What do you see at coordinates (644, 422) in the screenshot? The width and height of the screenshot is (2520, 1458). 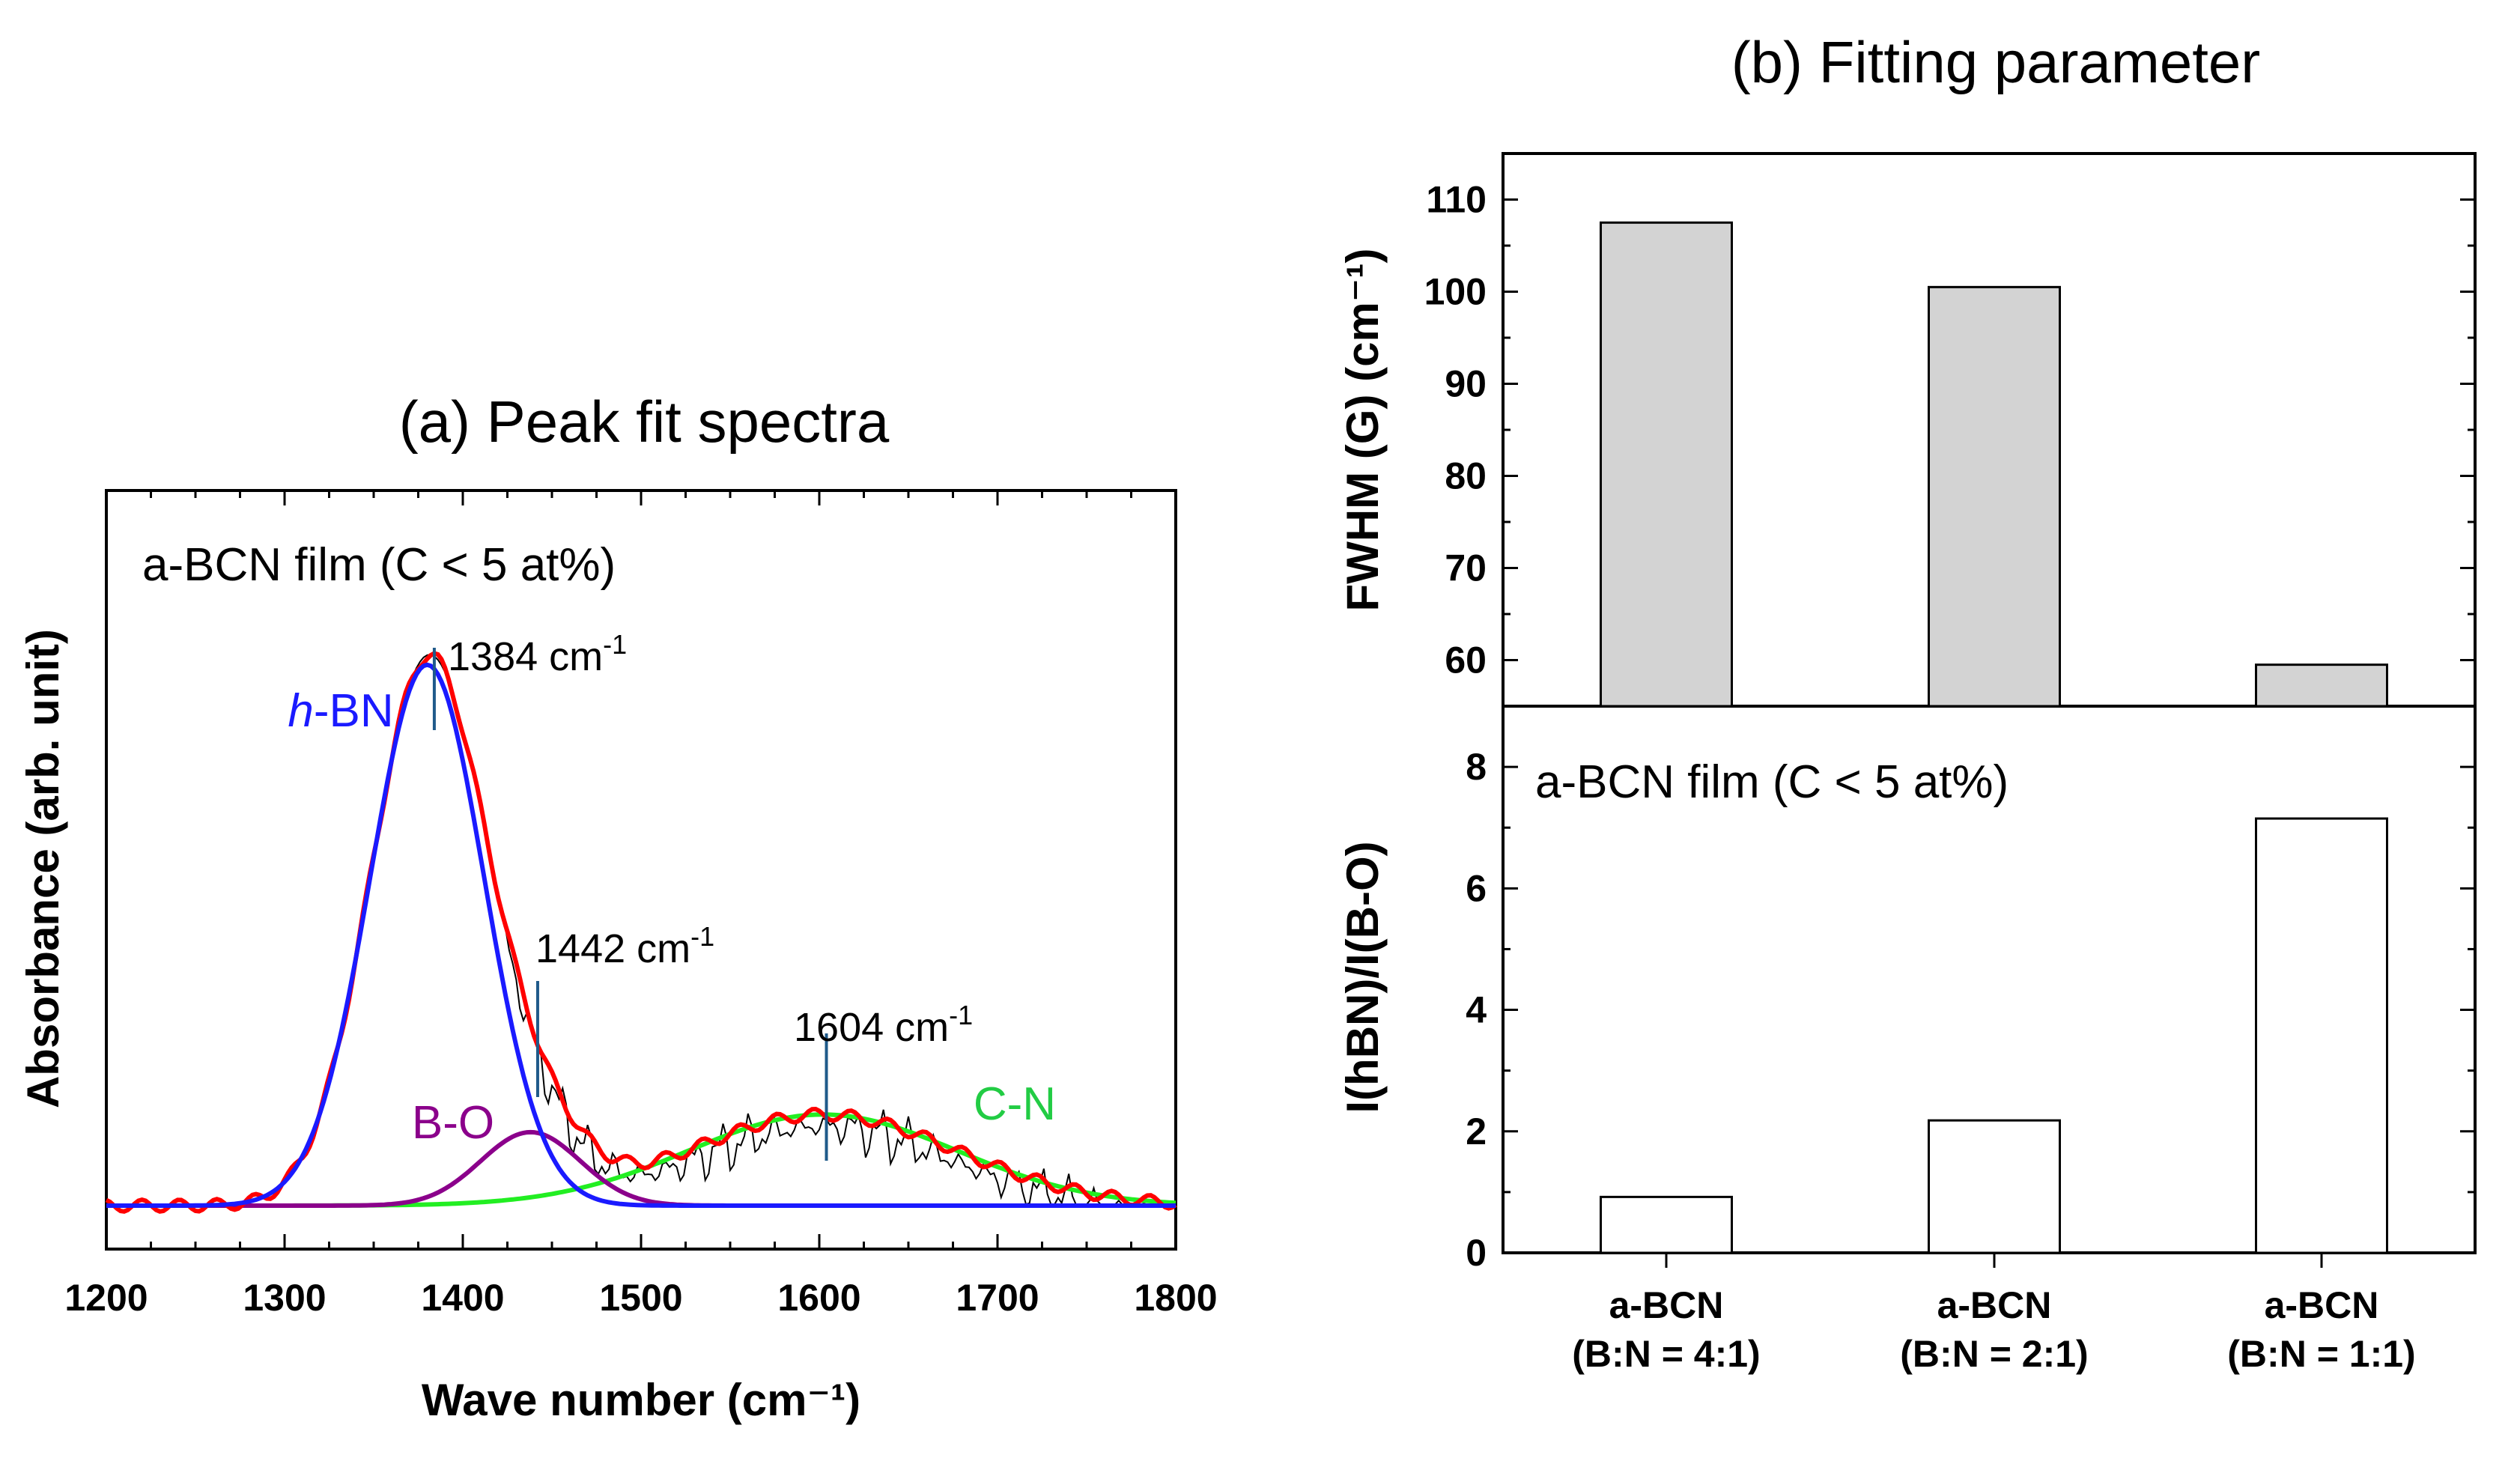 I see `panel-a-title: (a) Peak fit spectra` at bounding box center [644, 422].